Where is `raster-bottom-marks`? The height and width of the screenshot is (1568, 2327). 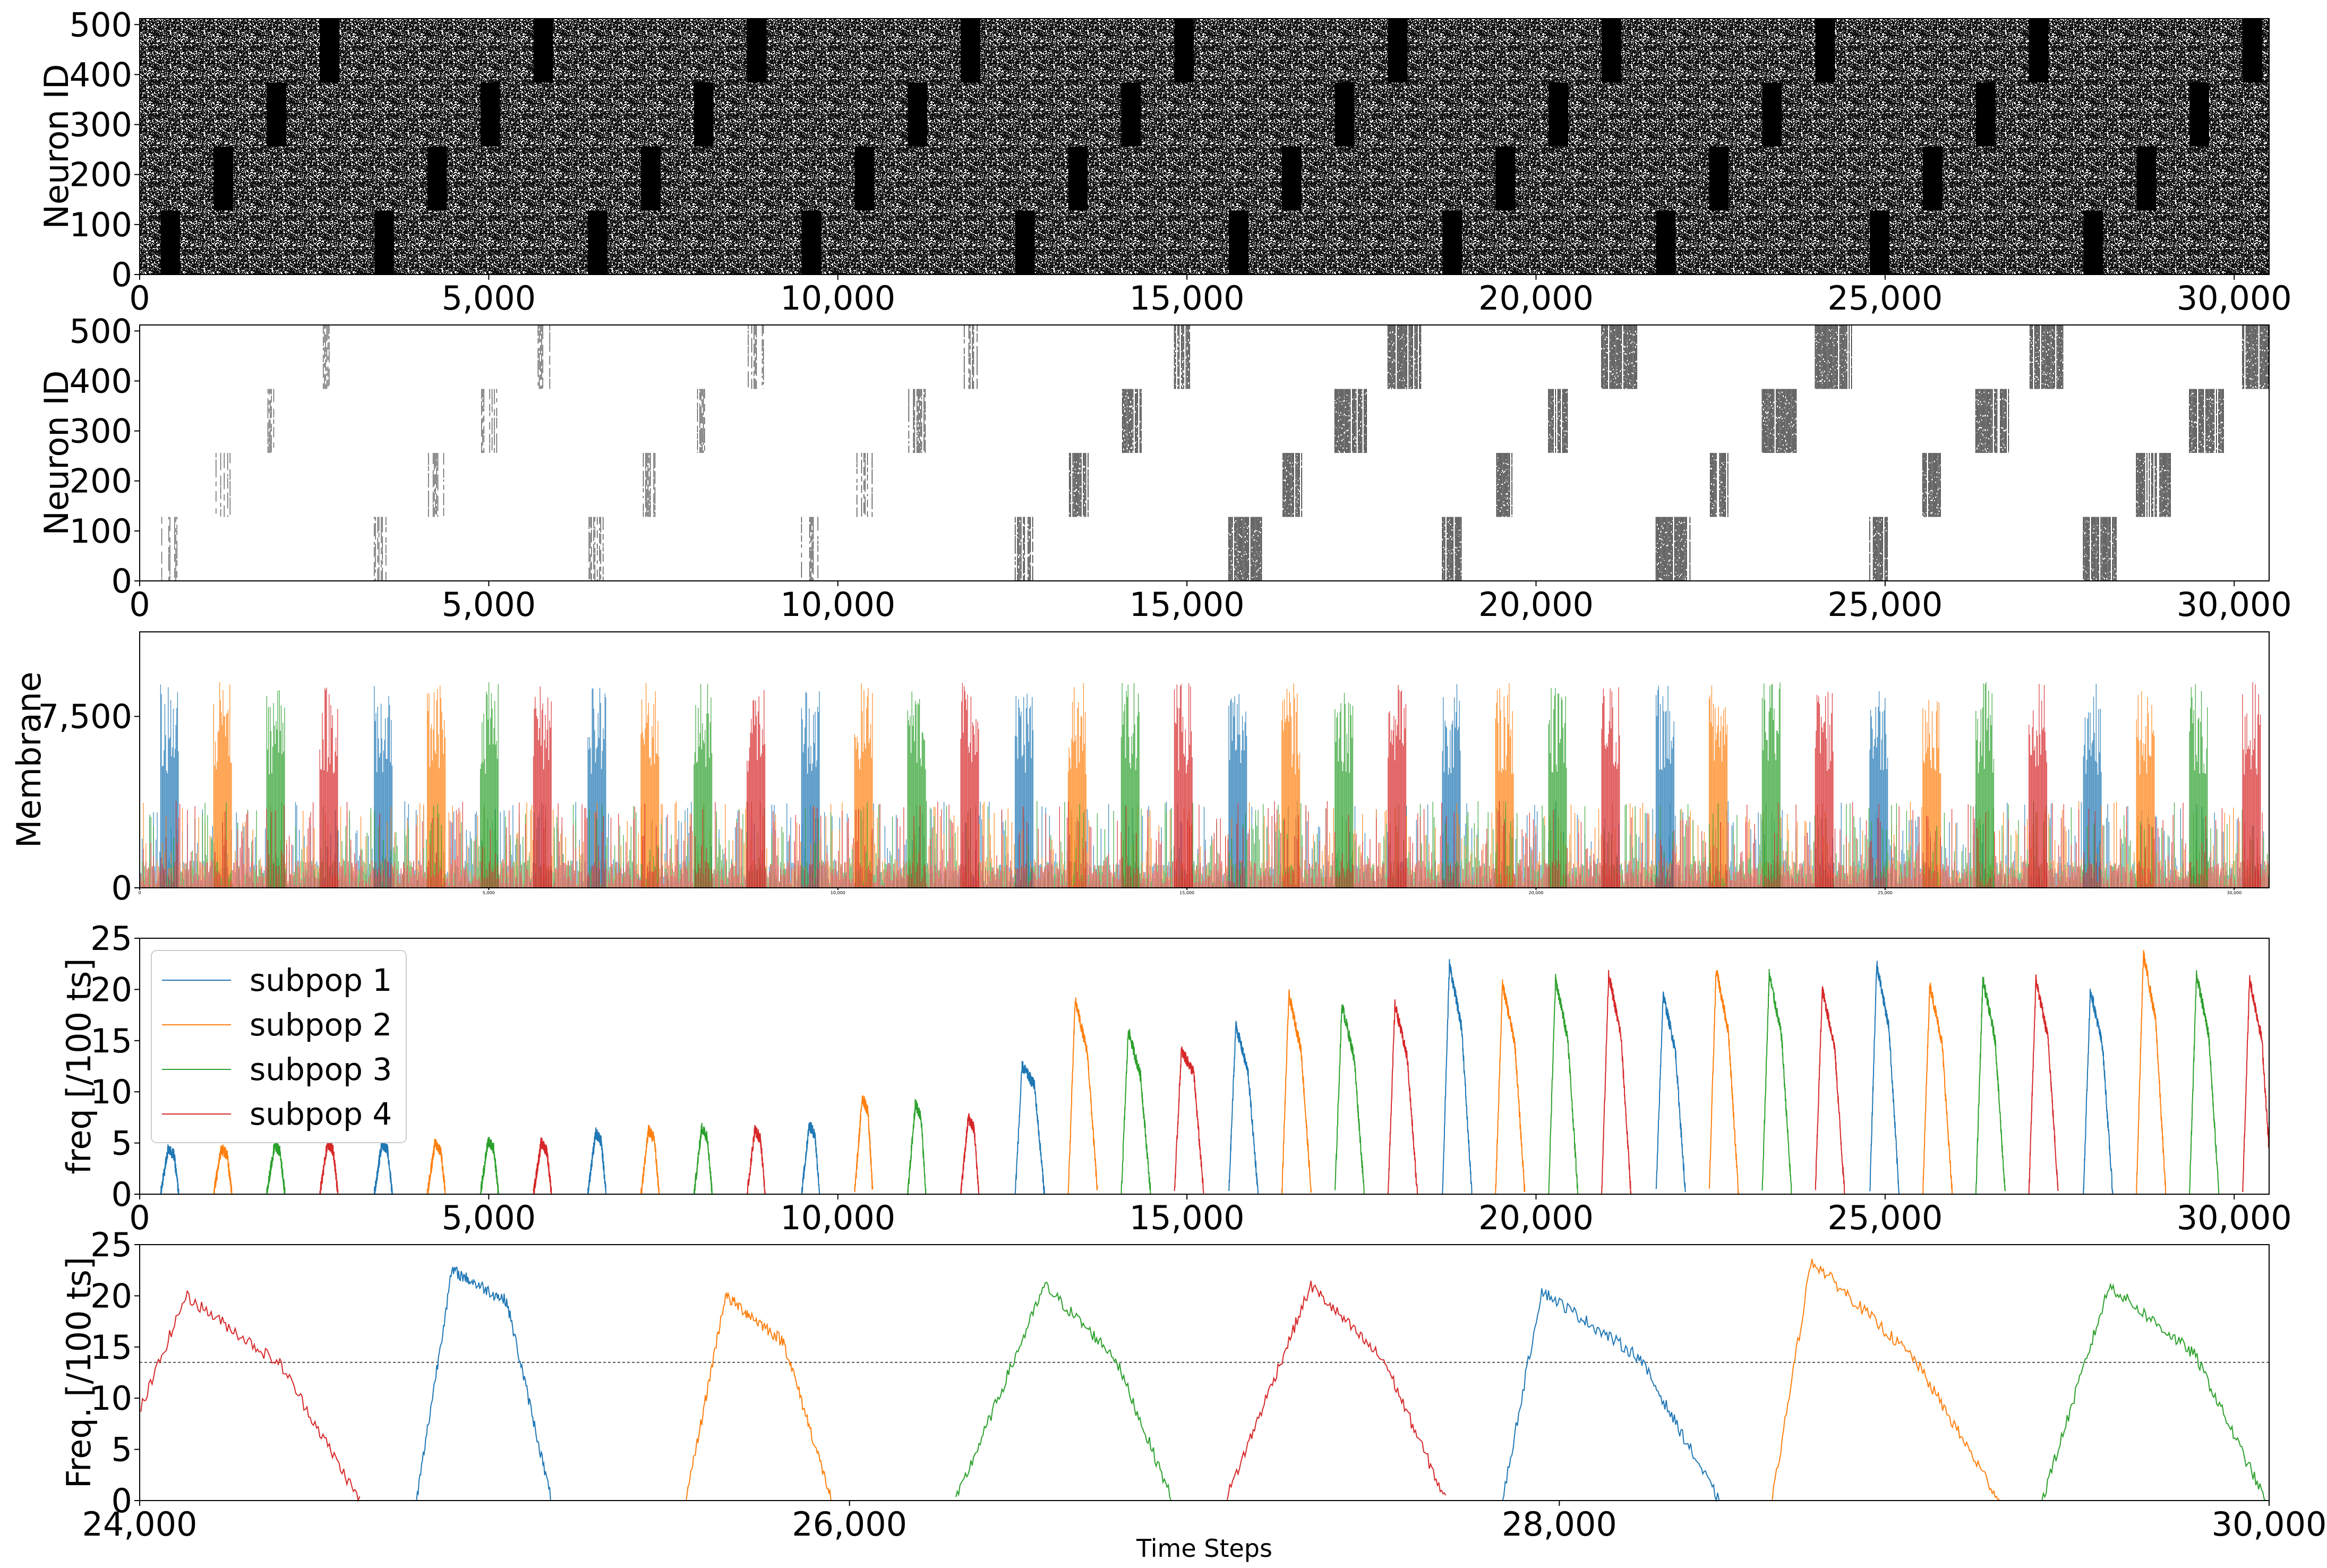 raster-bottom-marks is located at coordinates (1215, 453).